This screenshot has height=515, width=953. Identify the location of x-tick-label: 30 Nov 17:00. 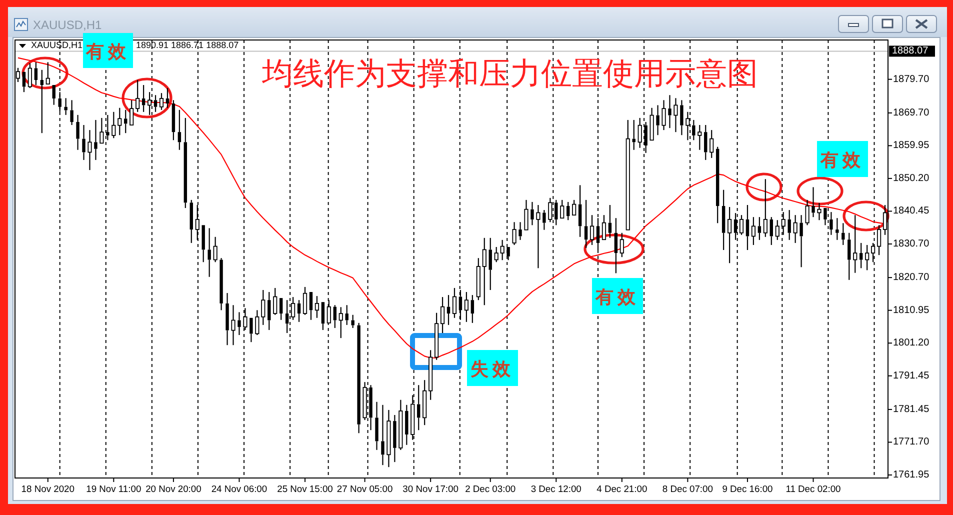
(430, 488).